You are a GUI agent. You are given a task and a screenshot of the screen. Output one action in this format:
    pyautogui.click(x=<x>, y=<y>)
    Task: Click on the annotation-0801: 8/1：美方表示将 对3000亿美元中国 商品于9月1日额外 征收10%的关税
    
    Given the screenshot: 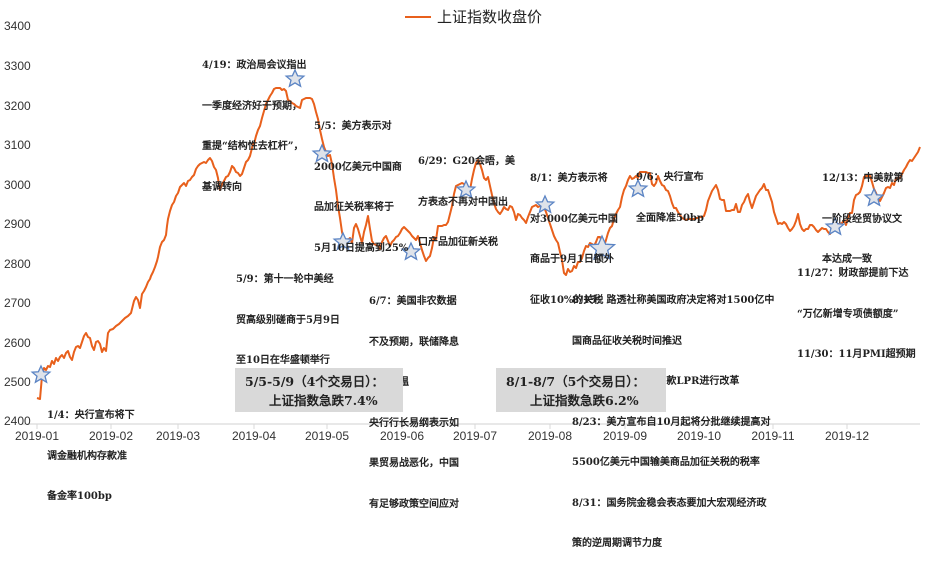 What is the action you would take?
    pyautogui.click(x=574, y=239)
    